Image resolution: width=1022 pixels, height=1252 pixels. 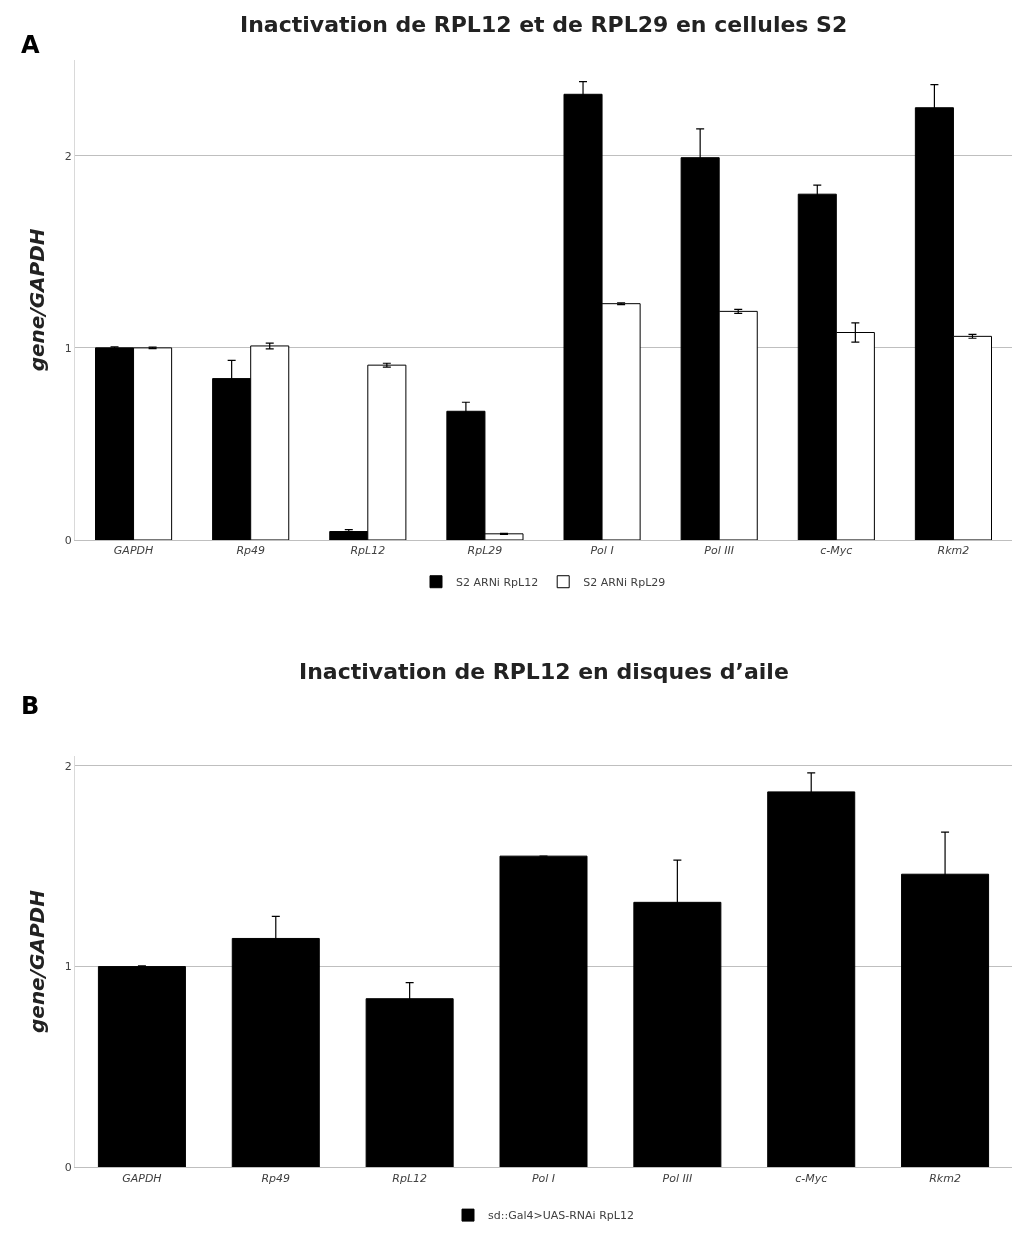 What do you see at coordinates (561, 1216) in the screenshot?
I see `legend-label: sd::Gal4>UAS-RNAi RpL12` at bounding box center [561, 1216].